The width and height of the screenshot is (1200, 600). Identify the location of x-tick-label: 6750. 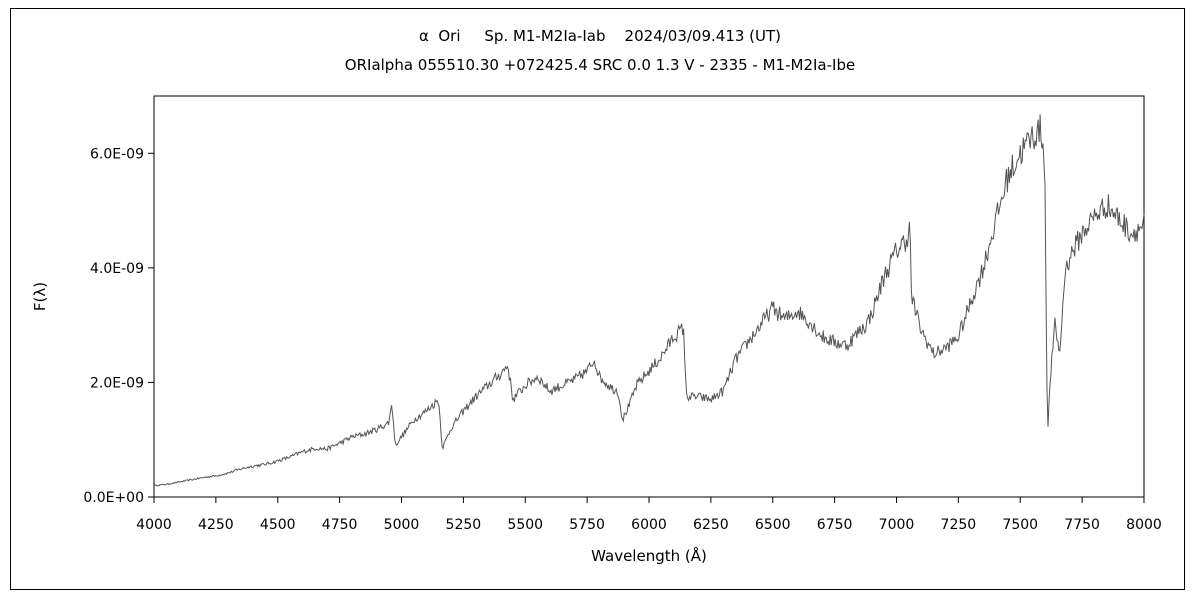
(835, 525).